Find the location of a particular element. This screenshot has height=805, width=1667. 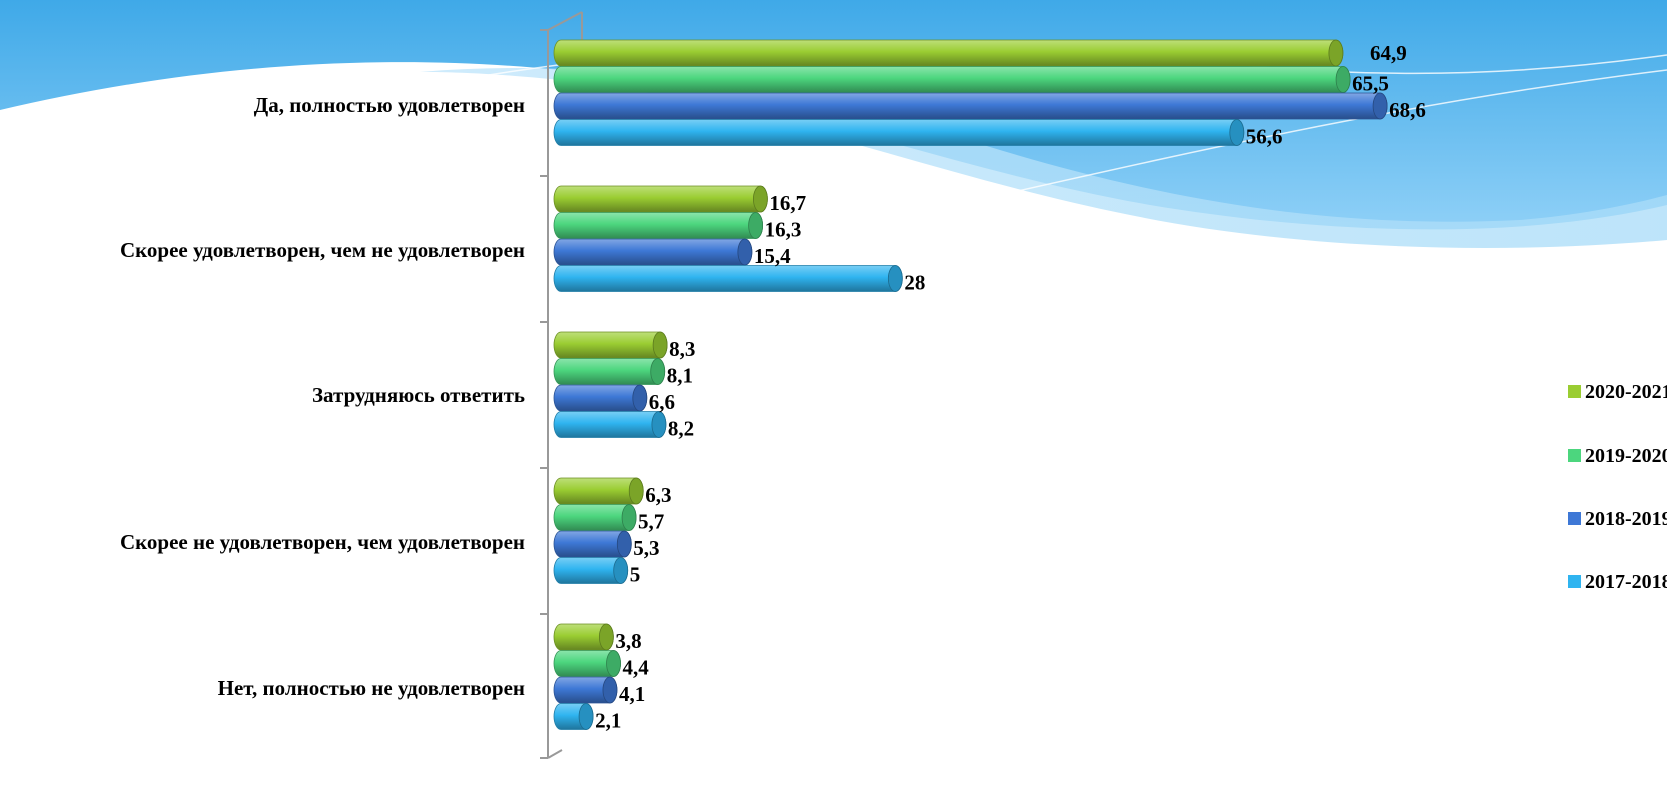

data-label: 68,6 is located at coordinates (1407, 110).